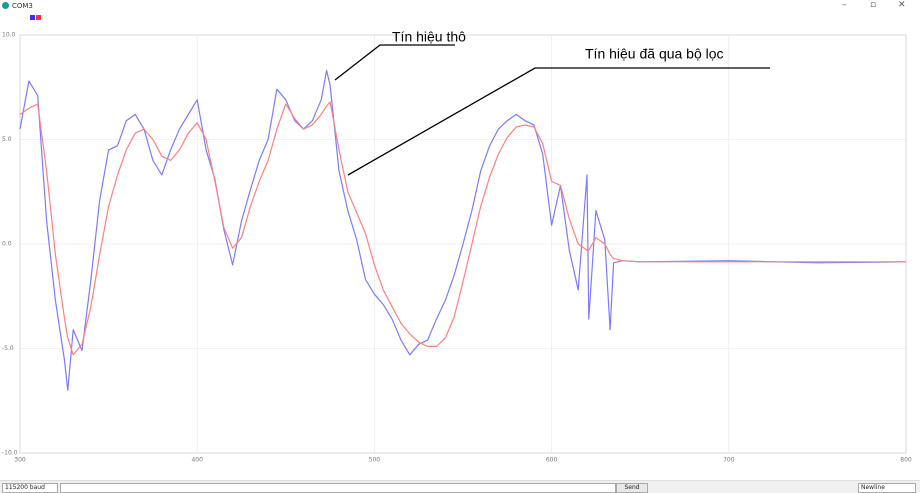 The image size is (920, 493). What do you see at coordinates (10, 453) in the screenshot?
I see `y-tick-label: -10.0` at bounding box center [10, 453].